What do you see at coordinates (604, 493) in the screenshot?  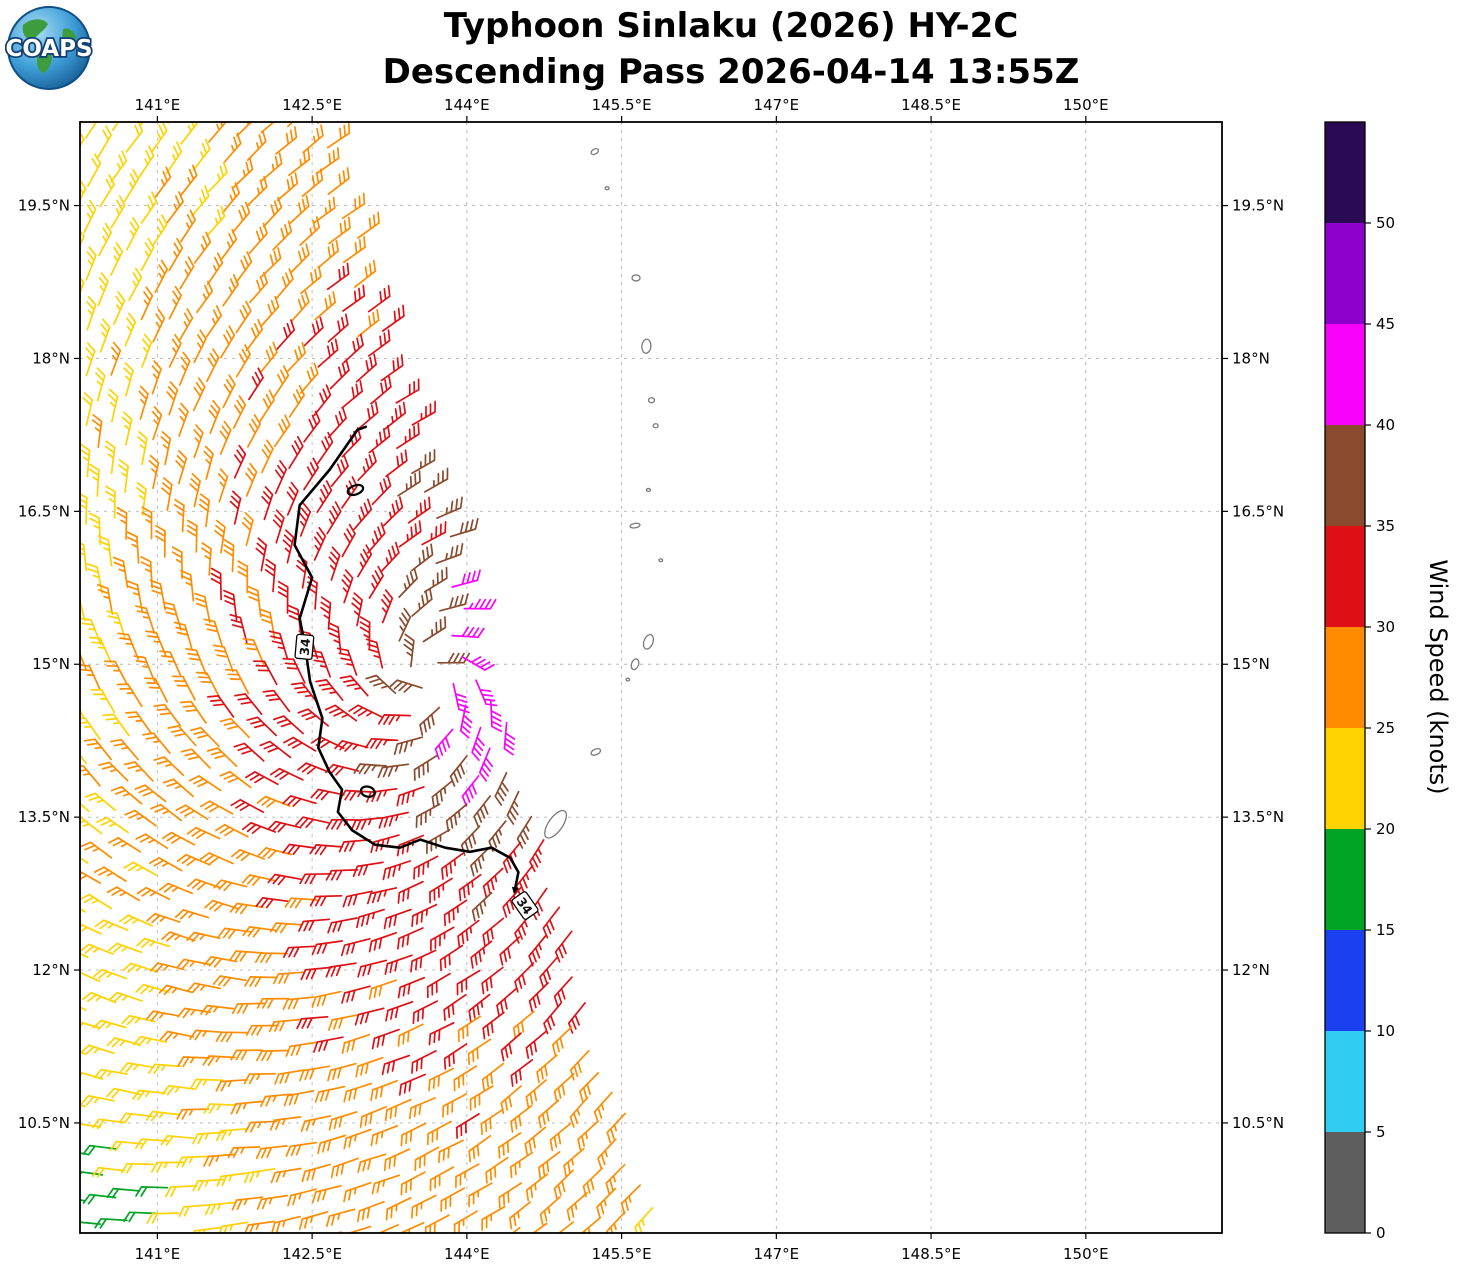 I see `islands-layer` at bounding box center [604, 493].